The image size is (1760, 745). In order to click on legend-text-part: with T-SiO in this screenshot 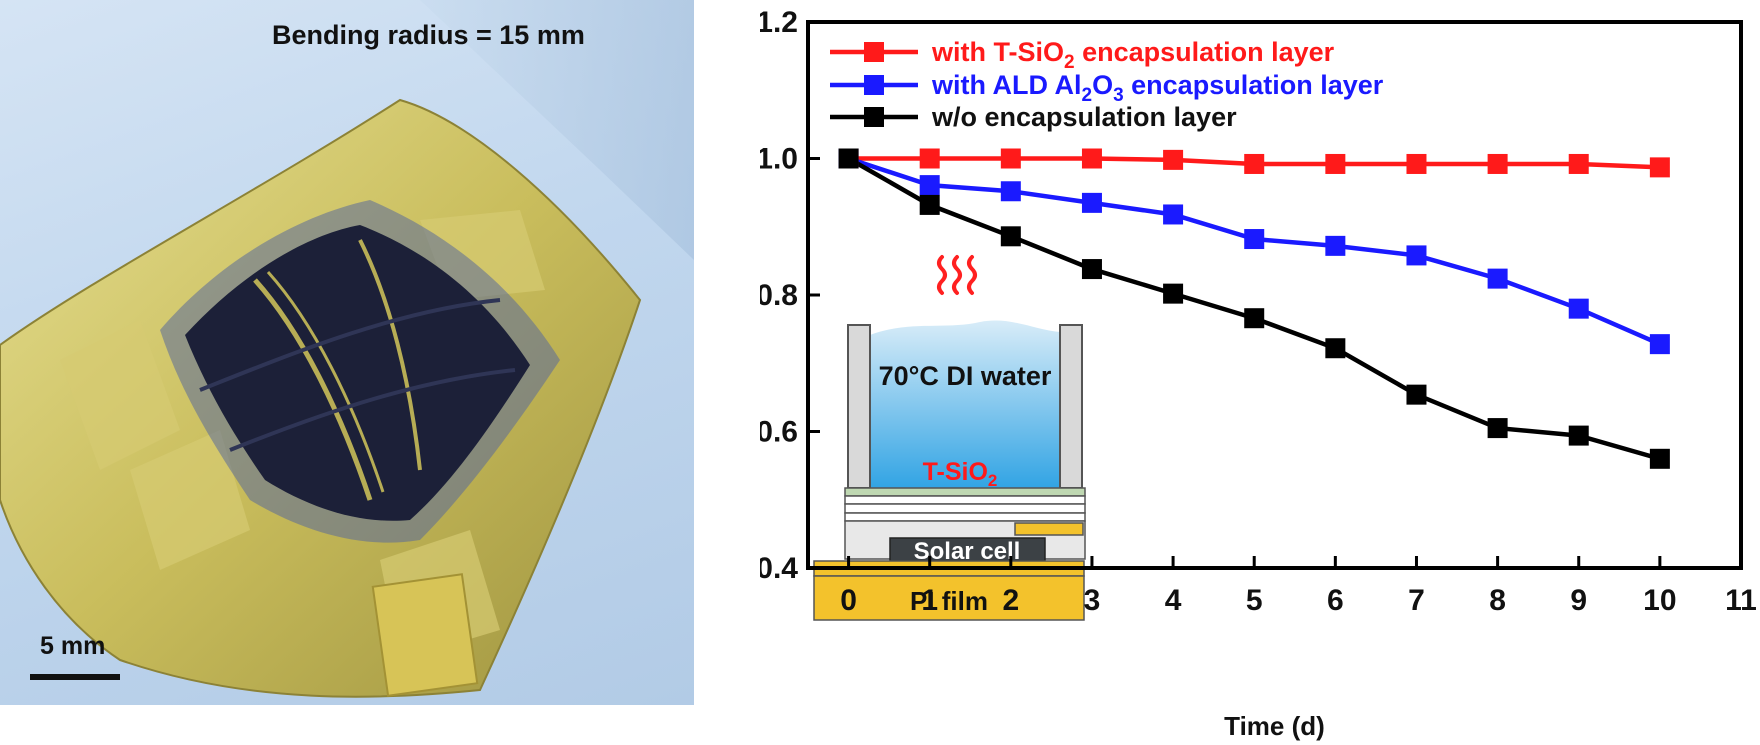, I will do `click(997, 52)`.